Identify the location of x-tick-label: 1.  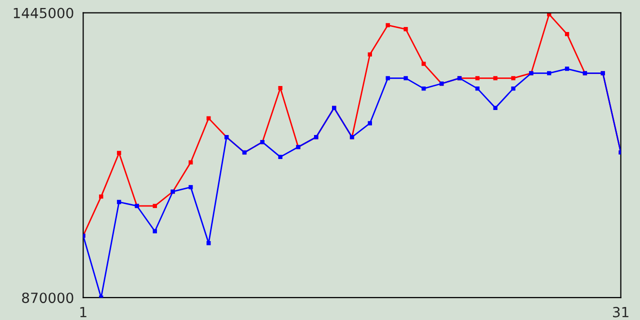
(83, 312).